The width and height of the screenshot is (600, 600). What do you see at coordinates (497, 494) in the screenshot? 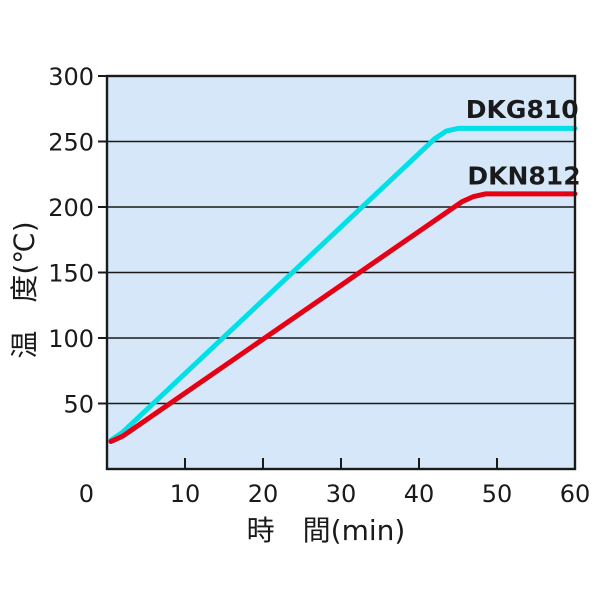
I see `x-tick-label-50: 50` at bounding box center [497, 494].